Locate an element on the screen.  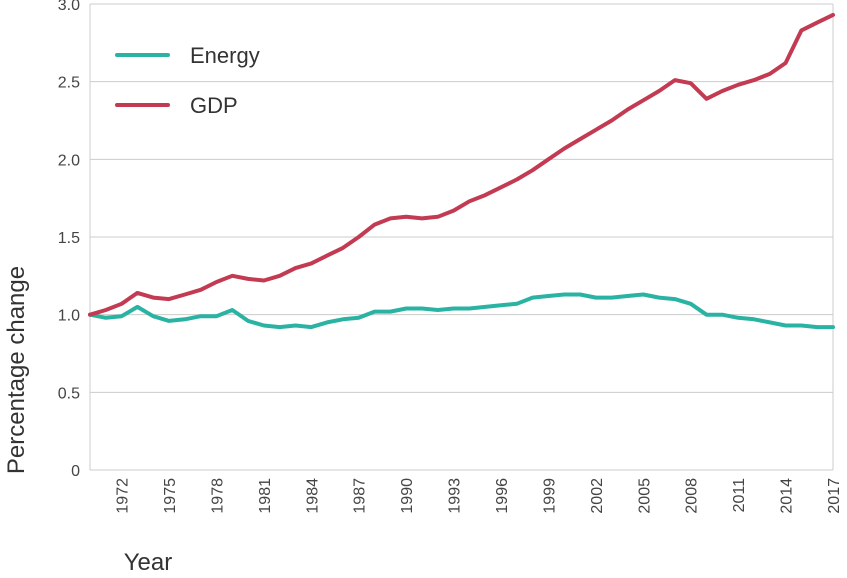
x-tick-label: 1972 is located at coordinates (123, 496).